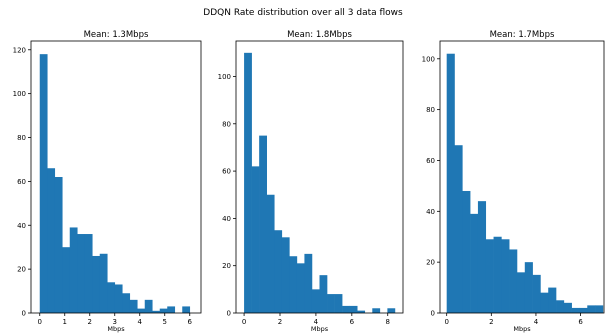  What do you see at coordinates (165, 322) in the screenshot?
I see `x-tick-label: 5` at bounding box center [165, 322].